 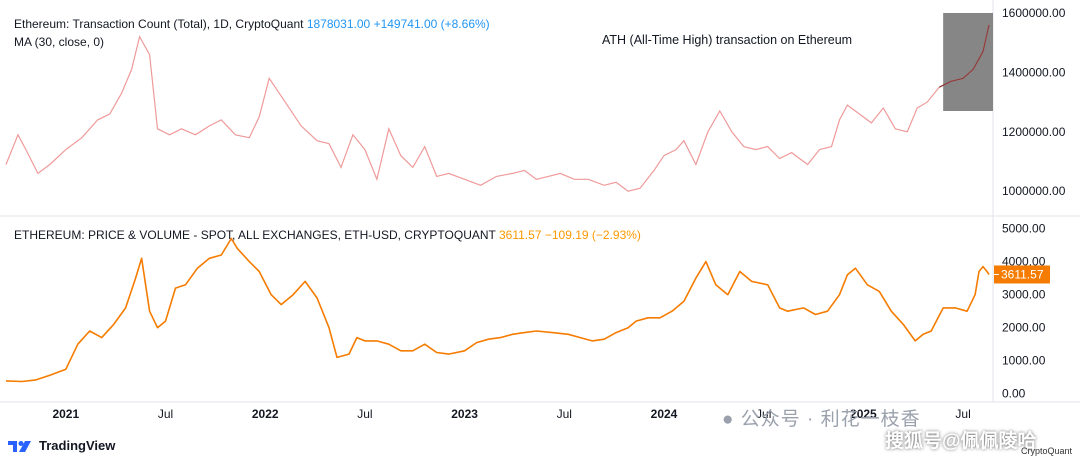 I want to click on tradingview-label: TradingView, so click(x=77, y=445).